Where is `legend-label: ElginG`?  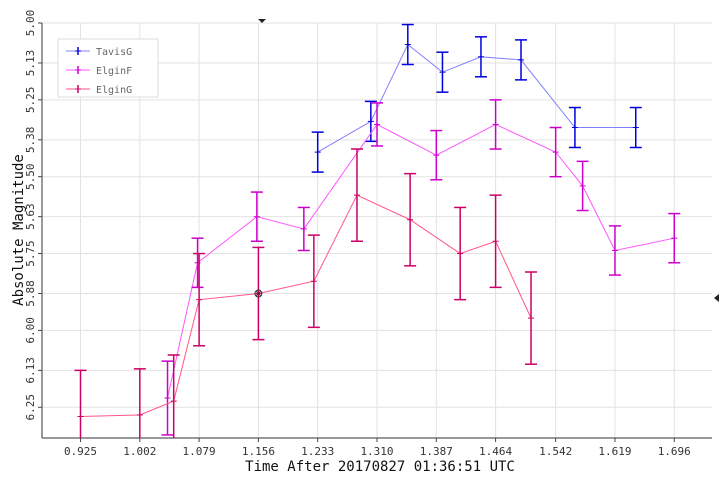
legend-label: ElginG is located at coordinates (114, 90).